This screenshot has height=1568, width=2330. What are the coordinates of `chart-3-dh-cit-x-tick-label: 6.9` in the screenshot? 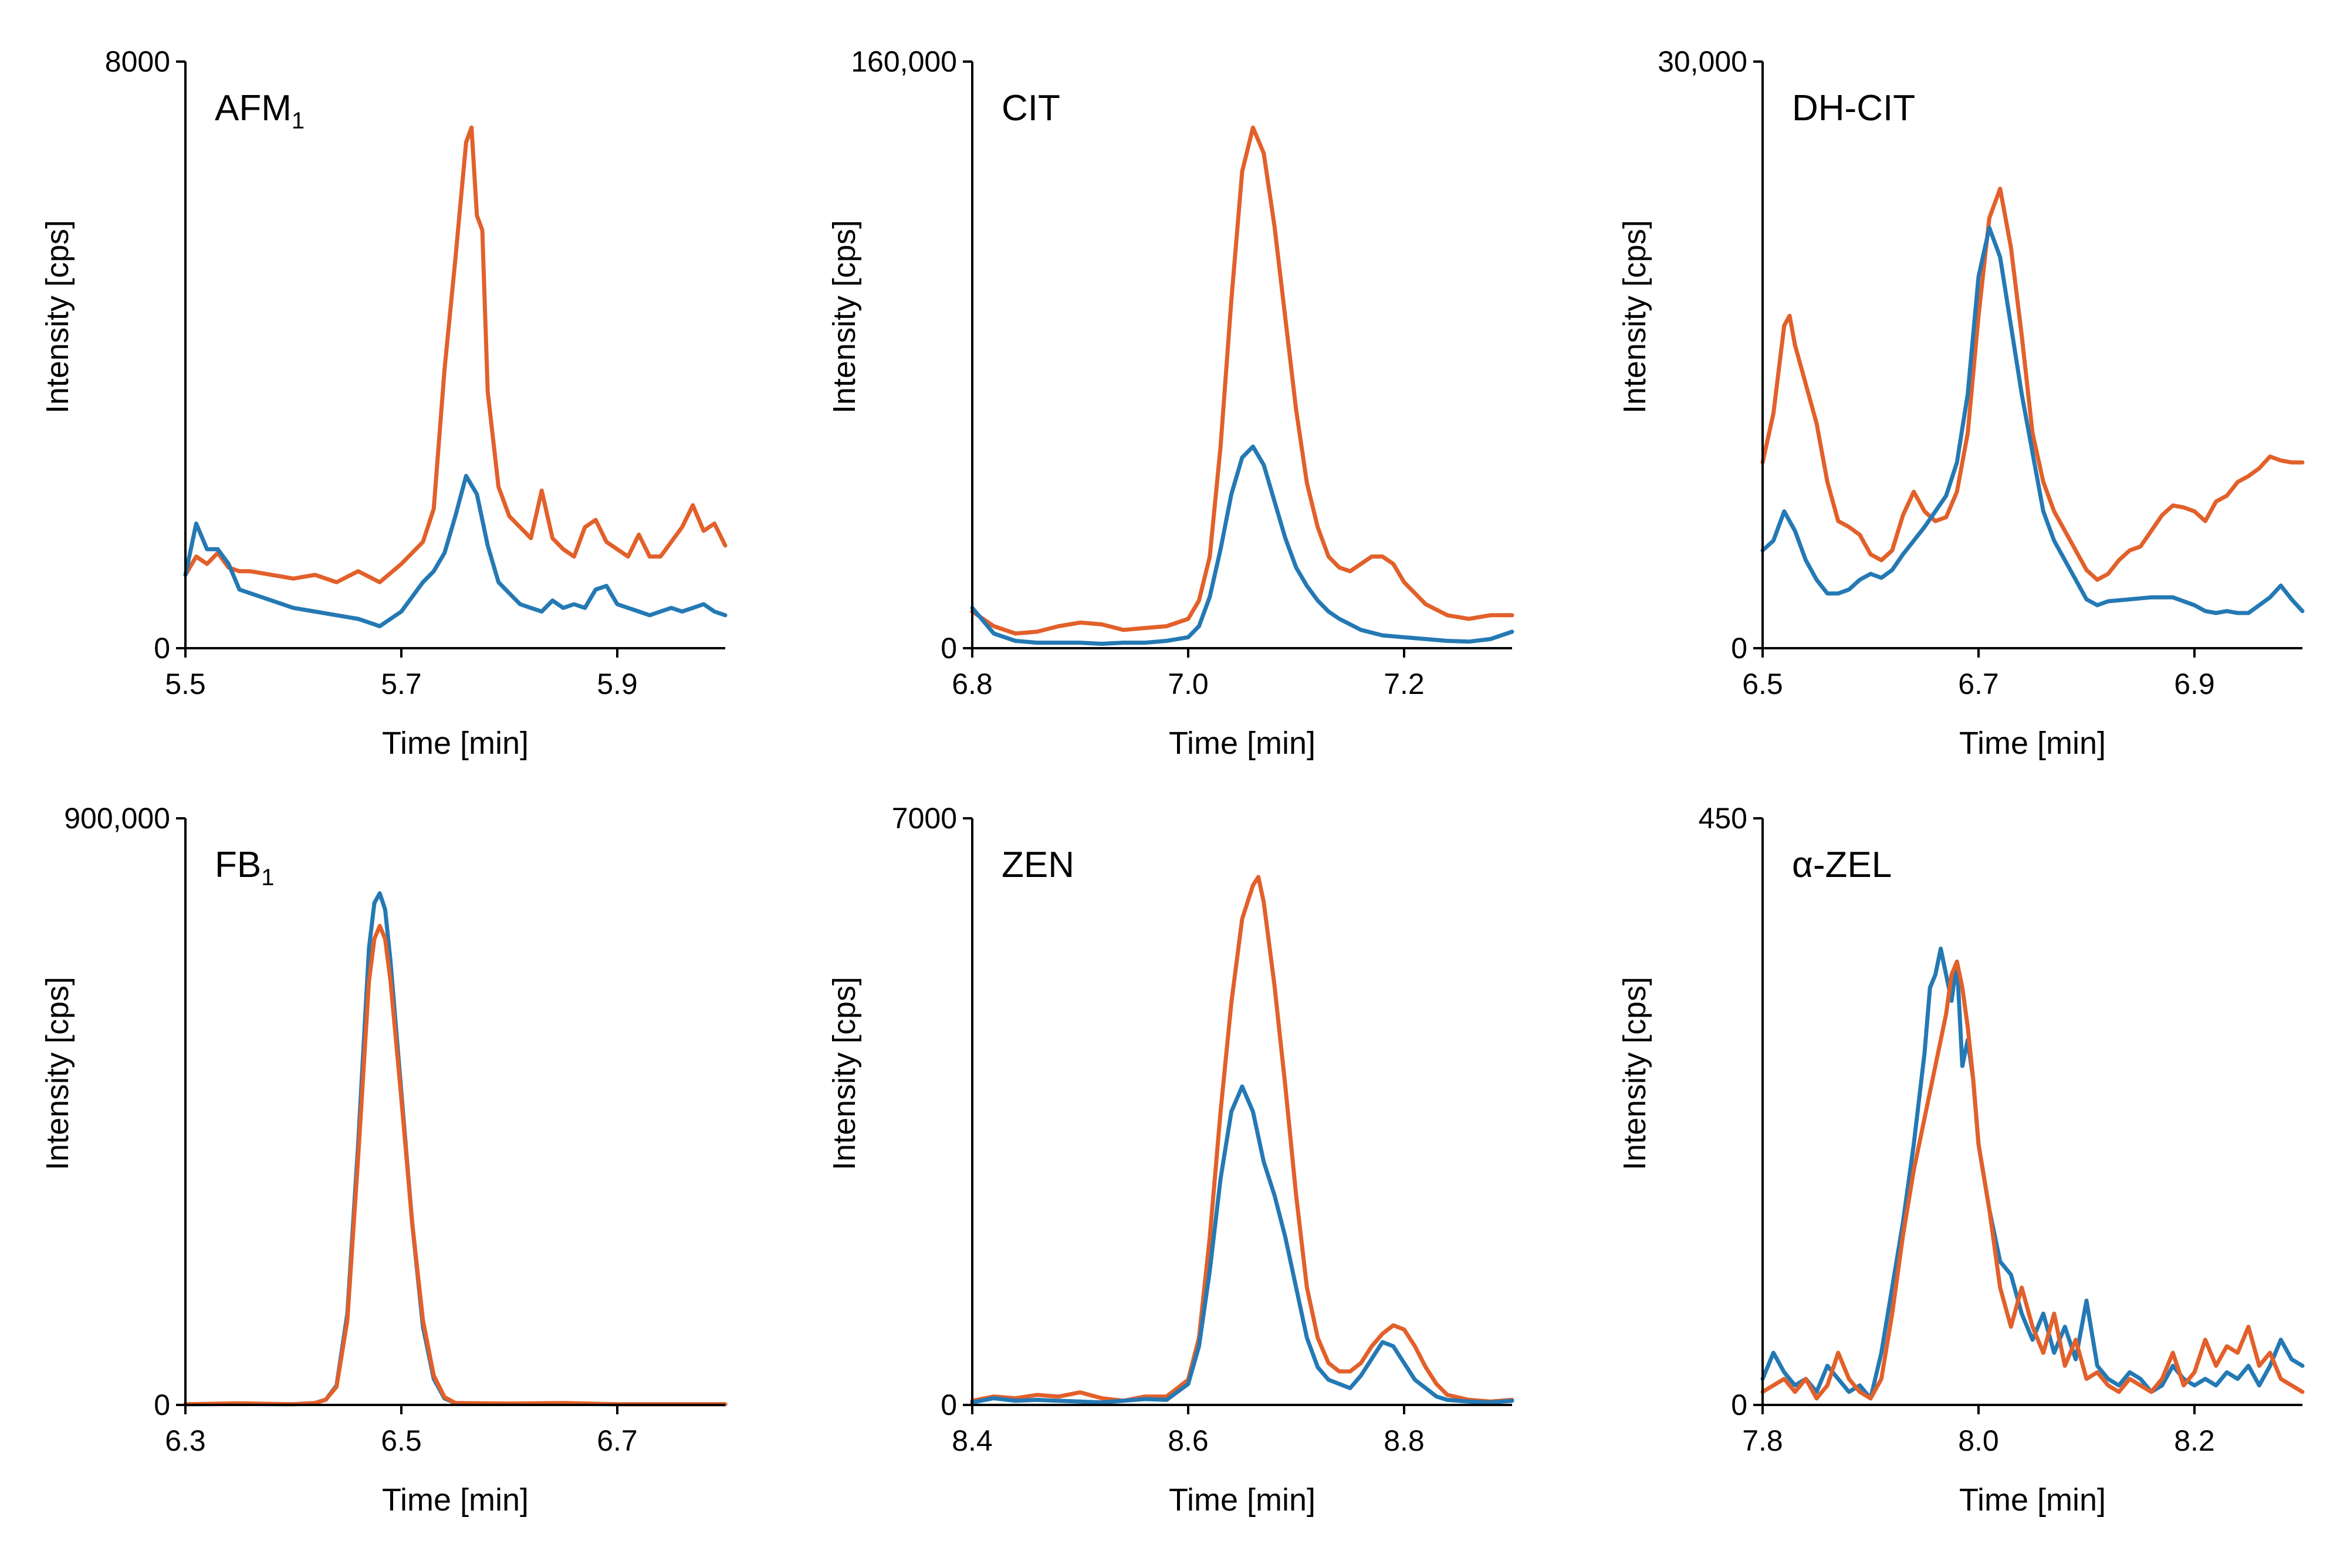 It's located at (2194, 684).